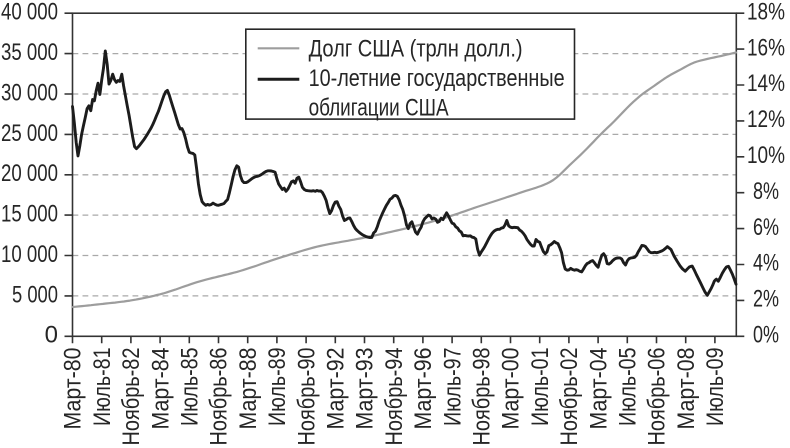 The height and width of the screenshot is (448, 790). I want to click on svg-text: 8%, so click(766, 191).